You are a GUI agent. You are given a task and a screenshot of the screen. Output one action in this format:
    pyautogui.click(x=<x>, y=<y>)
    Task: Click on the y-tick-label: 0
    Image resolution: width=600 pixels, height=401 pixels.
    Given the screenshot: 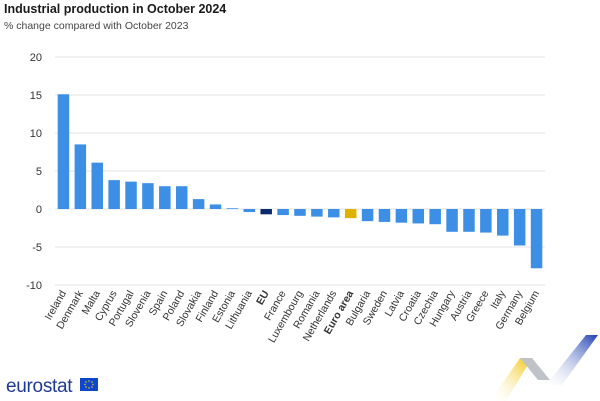 What is the action you would take?
    pyautogui.click(x=39, y=210)
    